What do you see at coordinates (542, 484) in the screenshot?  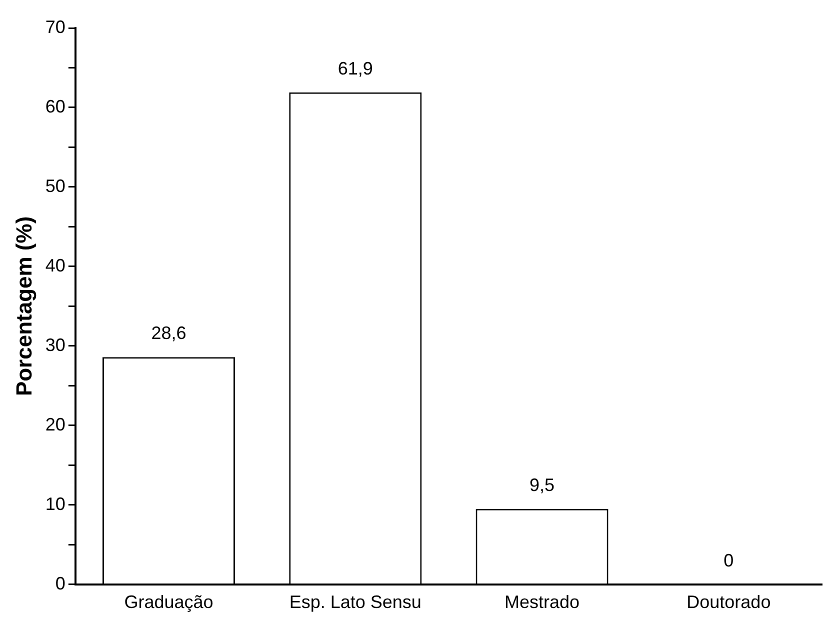 I see `data-label: 9,5` at bounding box center [542, 484].